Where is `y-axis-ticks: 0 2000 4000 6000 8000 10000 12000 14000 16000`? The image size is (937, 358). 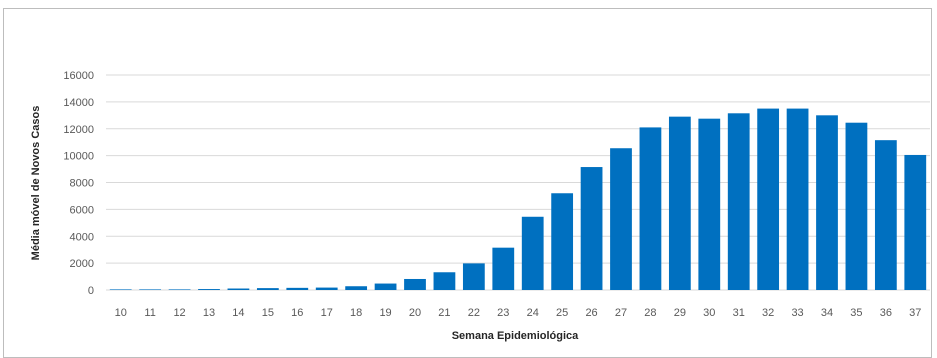
y-axis-ticks: 0 2000 4000 6000 8000 10000 12000 14000 16000 is located at coordinates (78, 183).